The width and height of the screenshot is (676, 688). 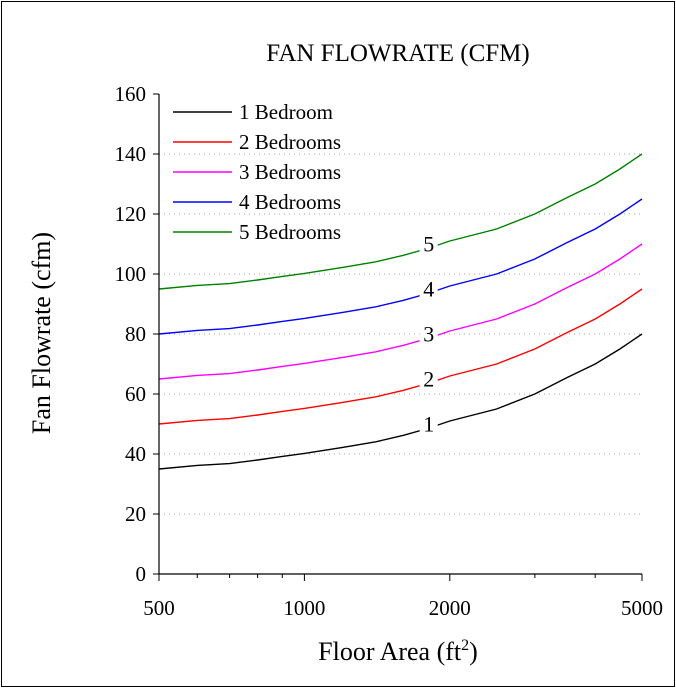 I want to click on legend-label-4: 4 Bedrooms, so click(x=290, y=202).